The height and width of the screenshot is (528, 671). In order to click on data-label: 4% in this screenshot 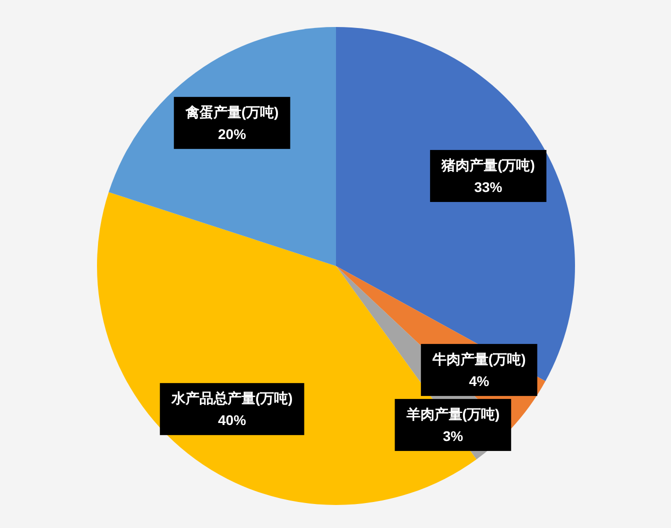, I will do `click(479, 380)`.